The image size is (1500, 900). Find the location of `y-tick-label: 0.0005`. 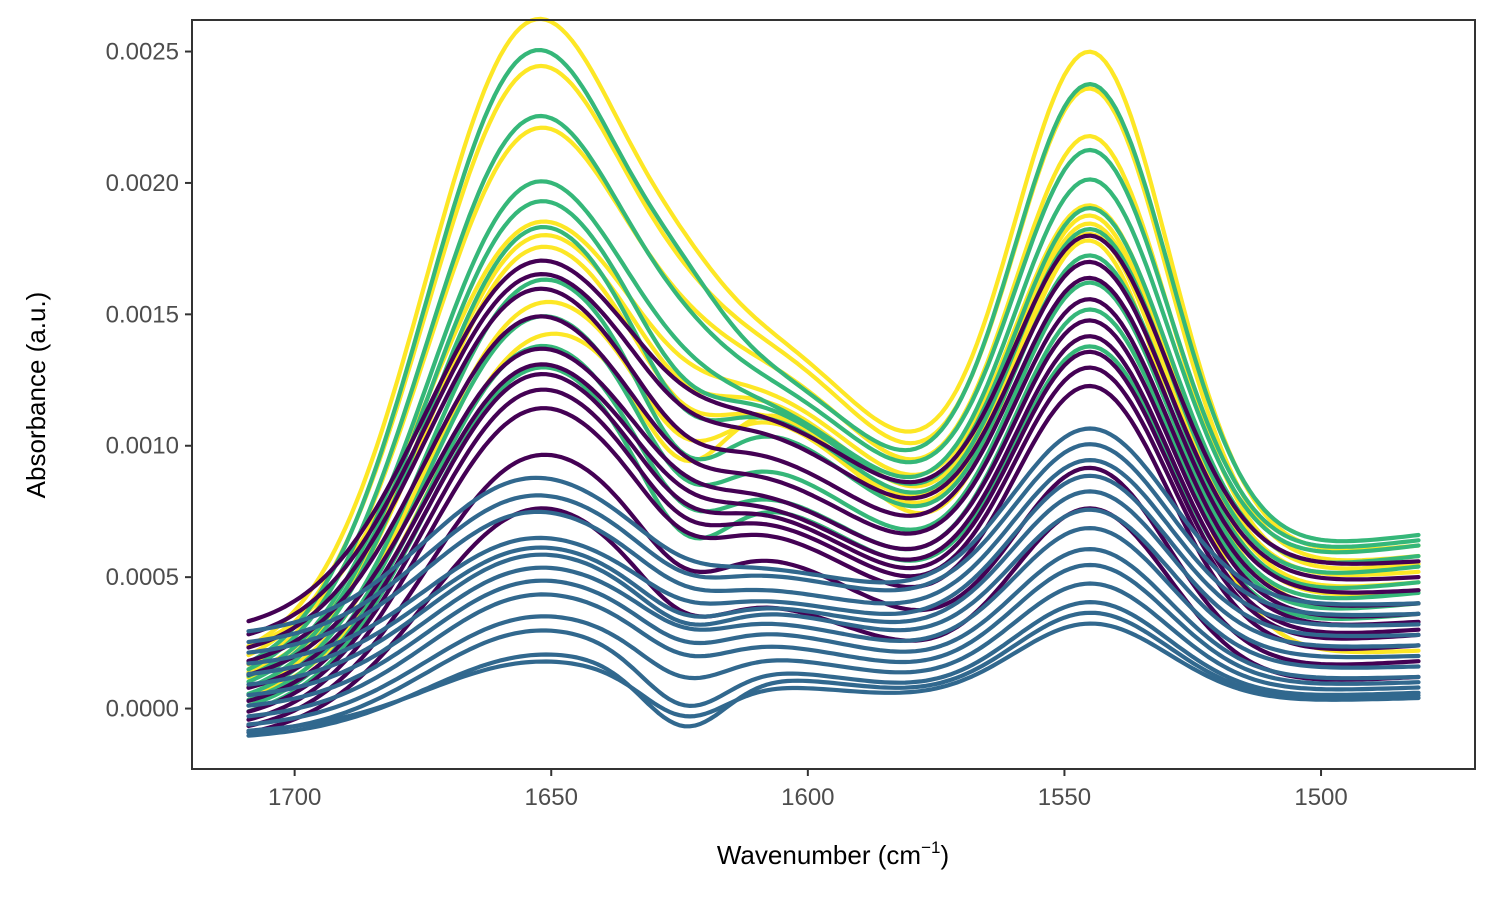

y-tick-label: 0.0005 is located at coordinates (142, 577).